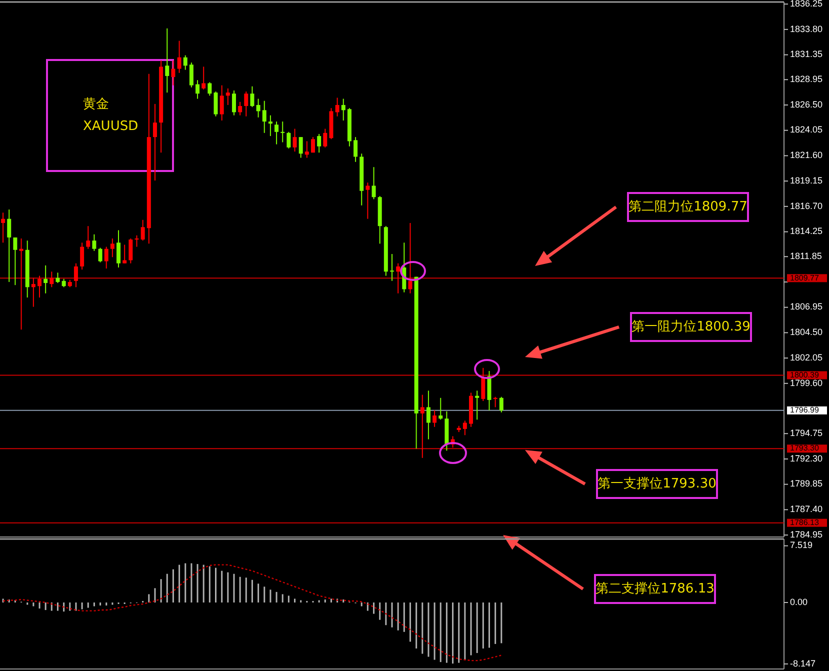  Describe the element at coordinates (805, 375) in the screenshot. I see `ref-line-label: 1800.39` at that location.